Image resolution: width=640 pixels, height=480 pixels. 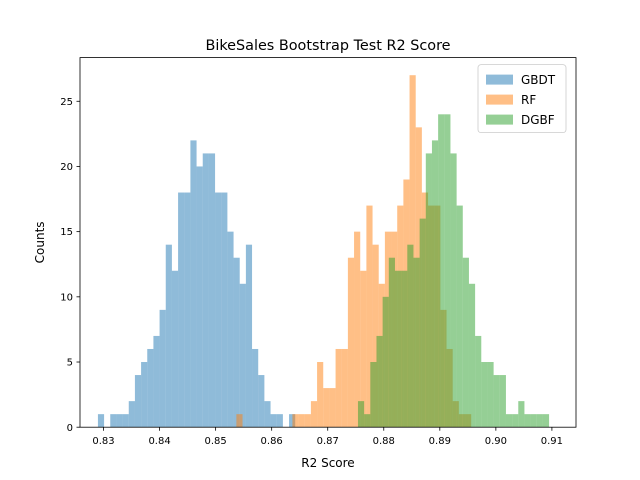 I want to click on y-axis: 0 5 10 15 20 25, so click(x=70, y=265).